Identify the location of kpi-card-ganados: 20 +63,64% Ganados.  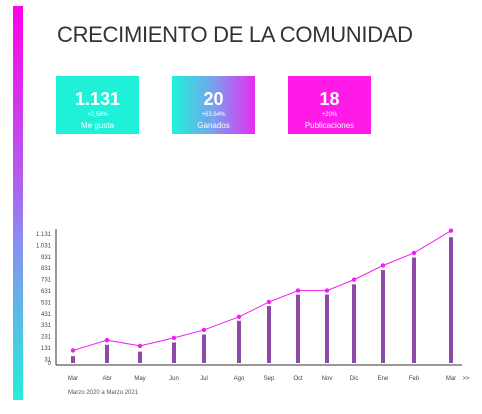
(213, 105).